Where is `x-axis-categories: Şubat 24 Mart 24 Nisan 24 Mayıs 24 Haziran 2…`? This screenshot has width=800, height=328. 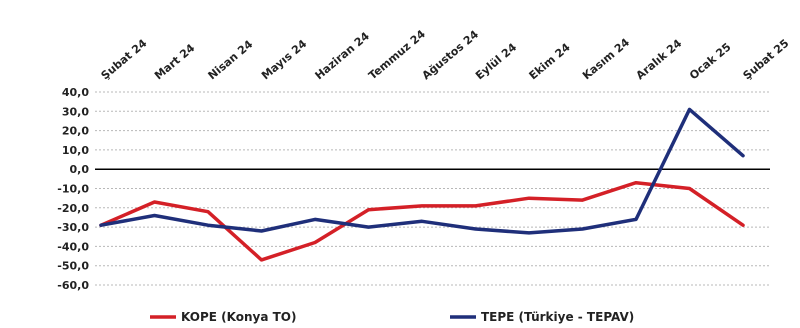
x-axis-categories: Şubat 24 Mart 24 Nisan 24 Mayıs 24 Haziran 2… is located at coordinates (445, 54).